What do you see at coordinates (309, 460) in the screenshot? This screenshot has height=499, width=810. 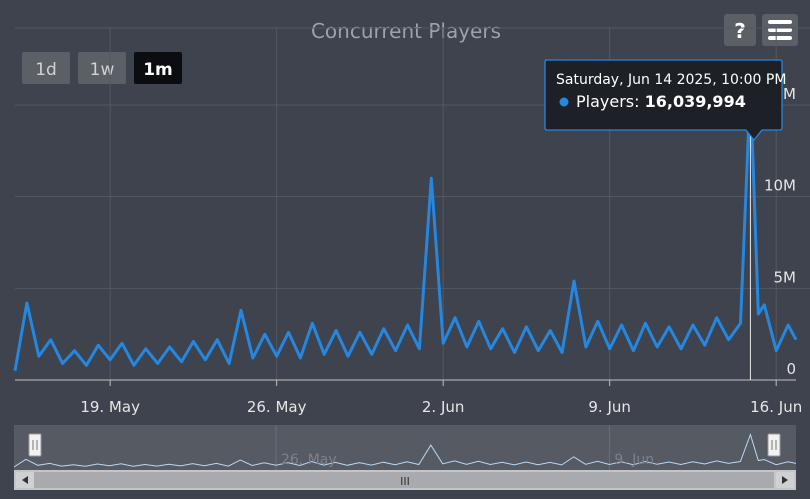 I see `navigator-label: 26. May` at bounding box center [309, 460].